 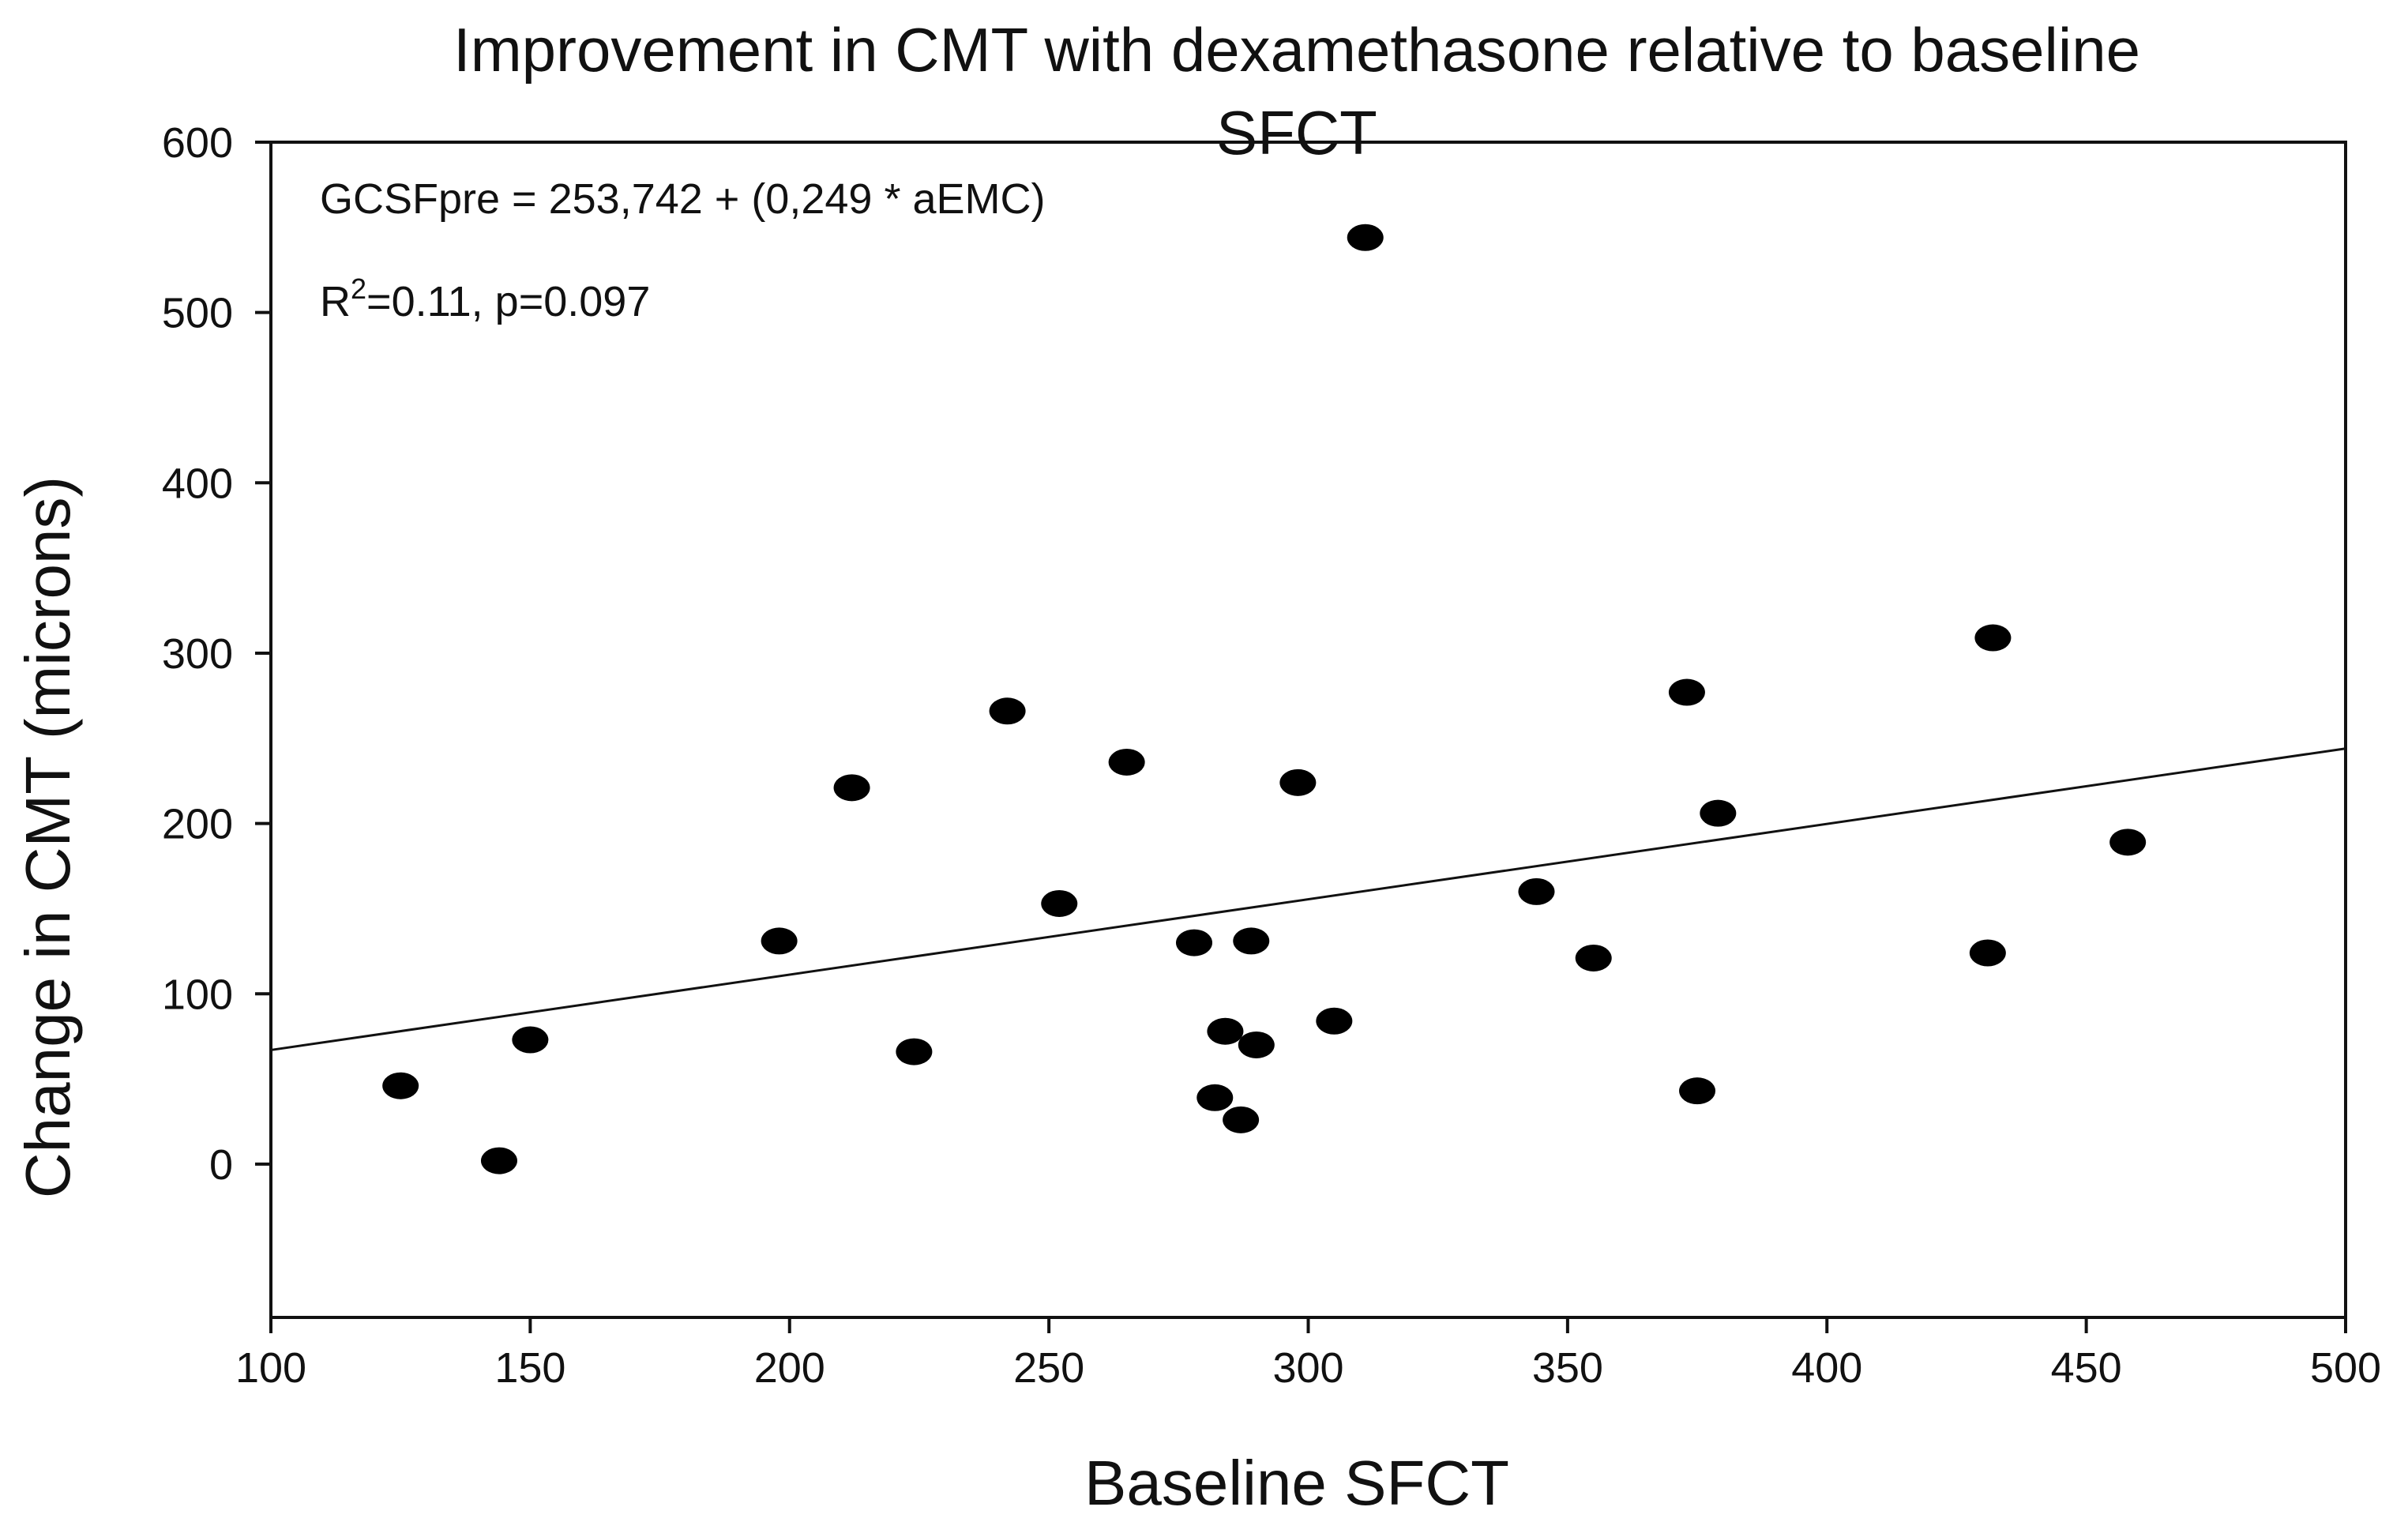 I want to click on x-tick-label: 350, so click(x=1567, y=1368).